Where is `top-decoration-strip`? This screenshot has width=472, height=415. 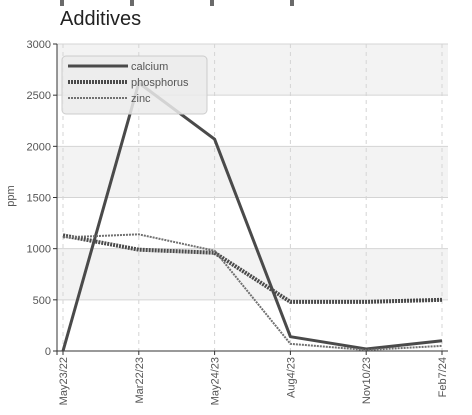
top-decoration-strip is located at coordinates (210, 4).